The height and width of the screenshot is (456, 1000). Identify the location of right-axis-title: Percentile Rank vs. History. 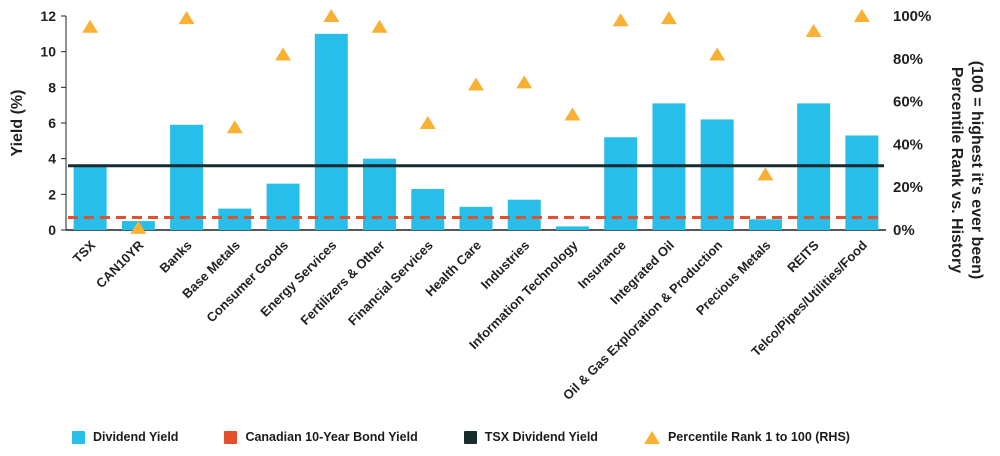
(956, 170).